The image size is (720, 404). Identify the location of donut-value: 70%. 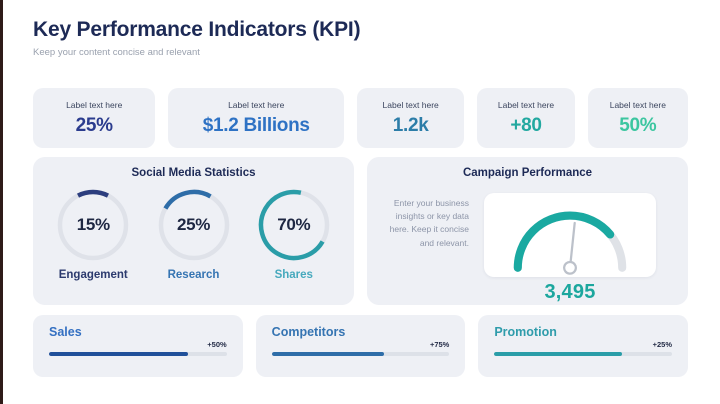
(294, 224).